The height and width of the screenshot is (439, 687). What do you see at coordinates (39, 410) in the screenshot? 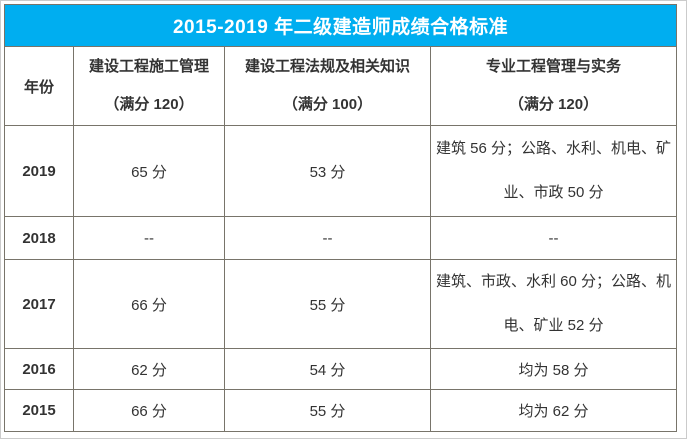
I see `year-cell: 2015` at bounding box center [39, 410].